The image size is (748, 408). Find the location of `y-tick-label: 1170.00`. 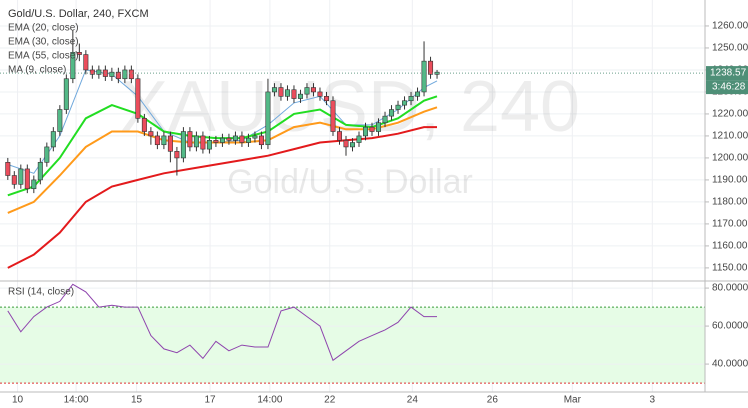

y-tick-label: 1170.00 is located at coordinates (730, 224).